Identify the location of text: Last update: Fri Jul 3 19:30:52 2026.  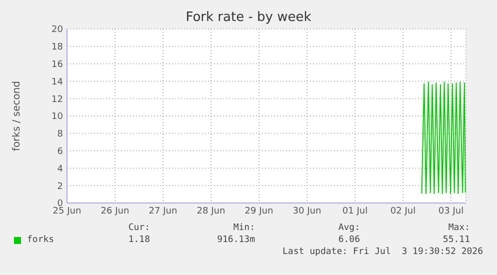
(382, 252).